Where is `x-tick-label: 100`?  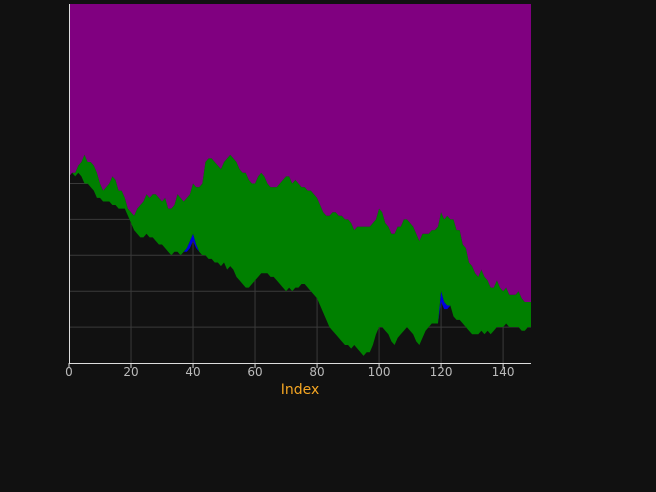
x-tick-label: 100 is located at coordinates (379, 372).